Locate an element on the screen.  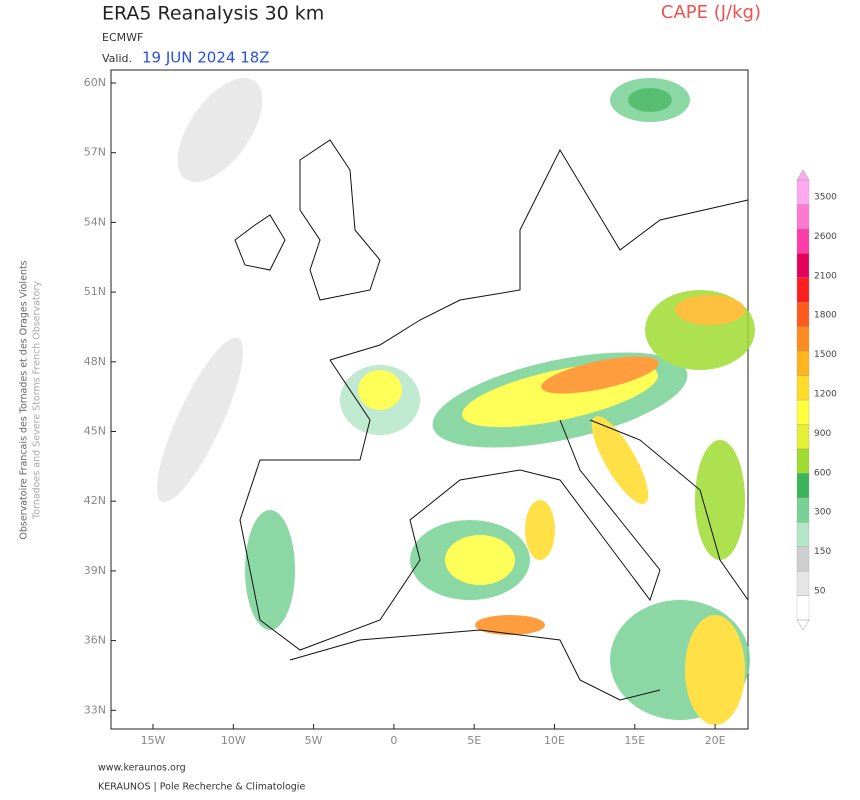
lon-label: 5W is located at coordinates (314, 740).